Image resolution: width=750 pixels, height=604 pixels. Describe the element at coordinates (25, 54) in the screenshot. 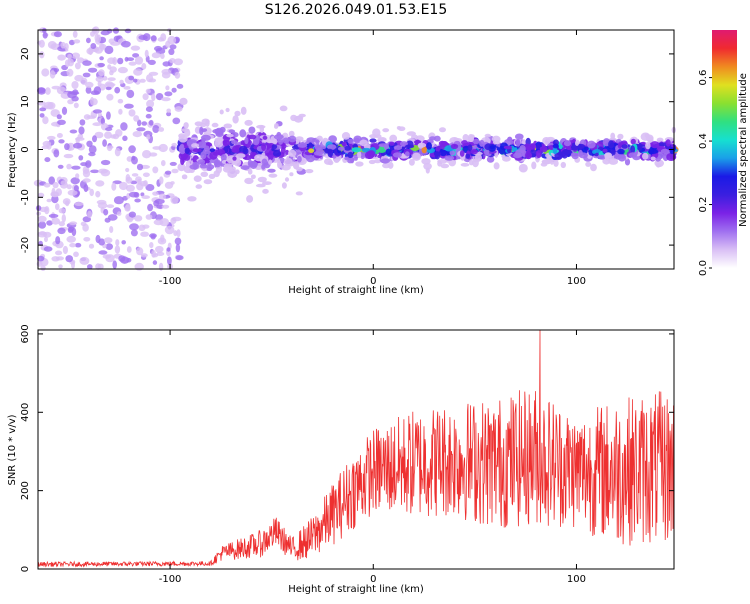

I see `spectrogram-y-tick-label: 20` at that location.